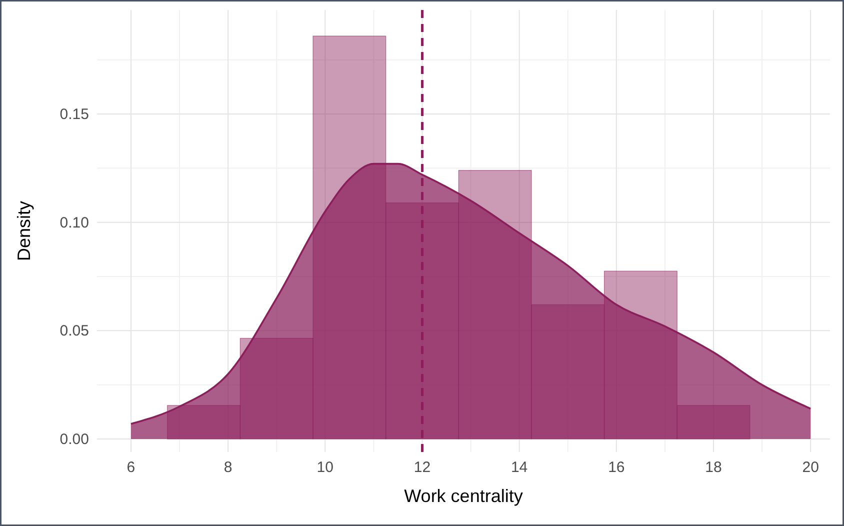  What do you see at coordinates (519, 467) in the screenshot?
I see `x-tick-label: 14` at bounding box center [519, 467].